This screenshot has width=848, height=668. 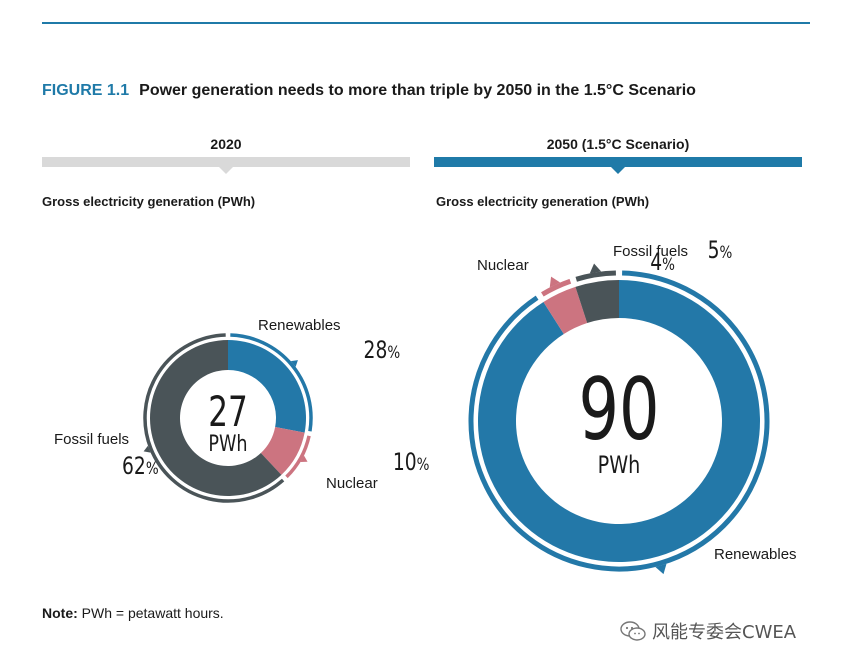 I want to click on slice-pct-2020-fossil-fuels: 62%, so click(x=140, y=467).